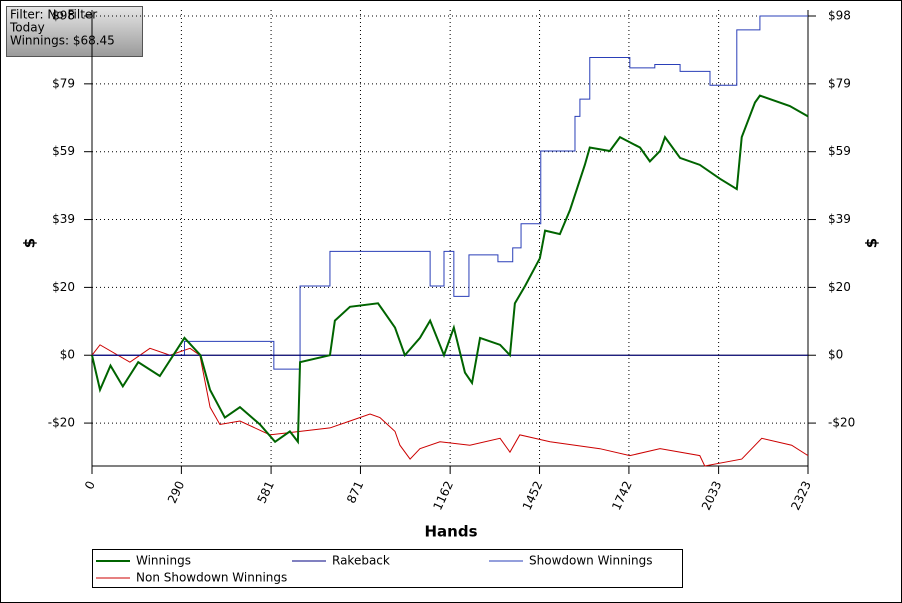  Describe the element at coordinates (839, 16) in the screenshot. I see `y2-tick-label: $98` at that location.